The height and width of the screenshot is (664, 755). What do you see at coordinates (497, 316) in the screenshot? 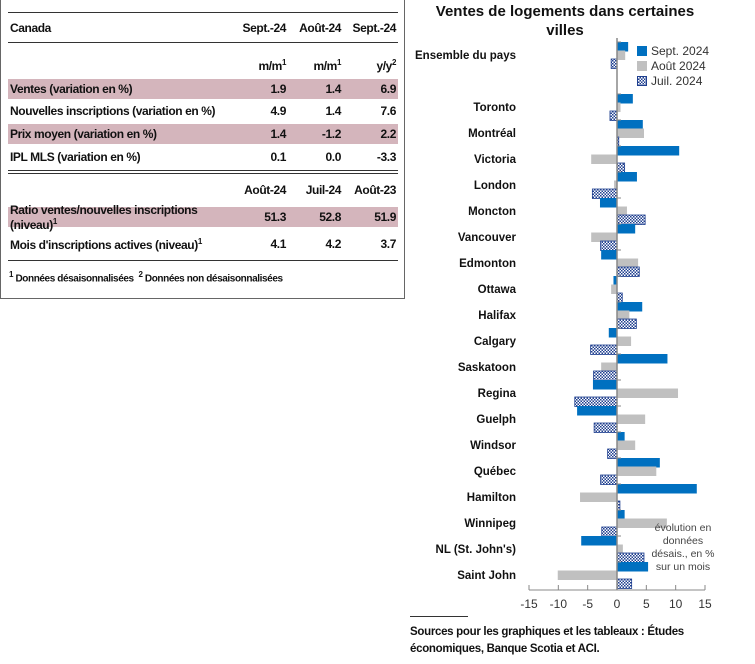
I see `category-label: Halifax` at bounding box center [497, 316].